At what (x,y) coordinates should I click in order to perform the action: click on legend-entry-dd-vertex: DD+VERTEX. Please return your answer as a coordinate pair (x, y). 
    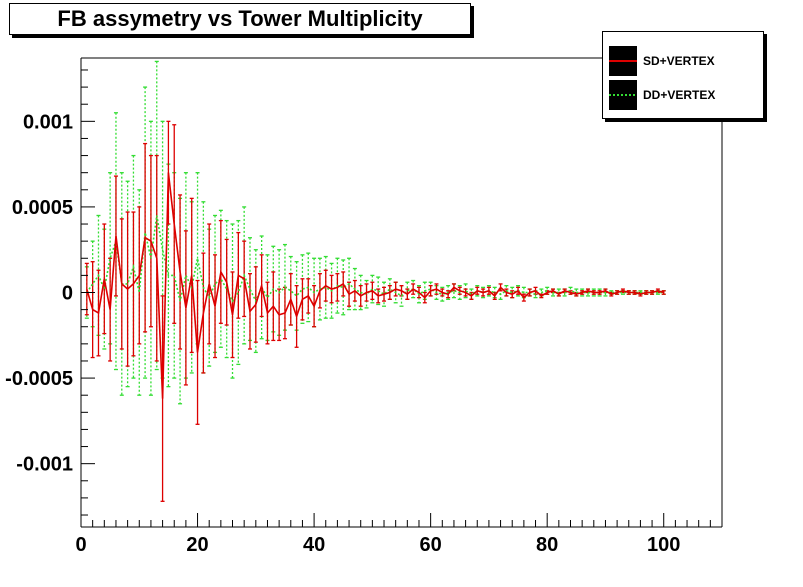
    Looking at the image, I should click on (662, 95).